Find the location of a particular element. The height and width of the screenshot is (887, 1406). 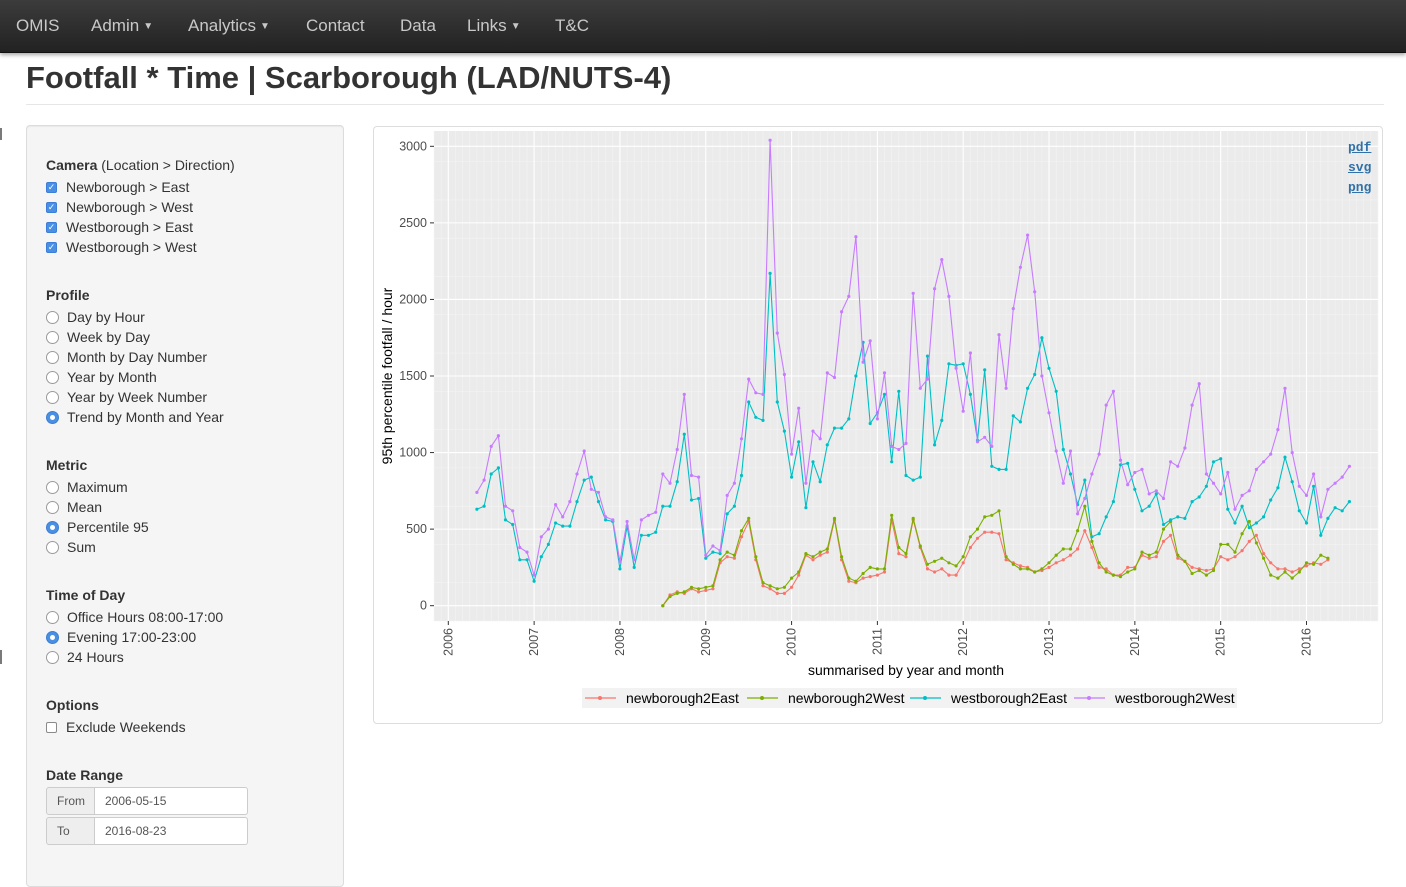

nav-item-admin: Admin ▼ is located at coordinates (122, 26).